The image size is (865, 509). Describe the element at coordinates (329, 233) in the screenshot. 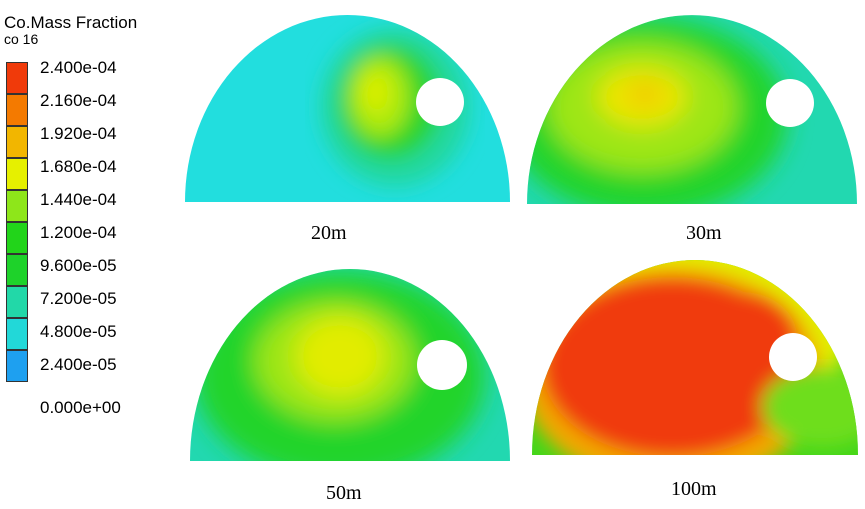

I see `caption-20m: 20m` at that location.